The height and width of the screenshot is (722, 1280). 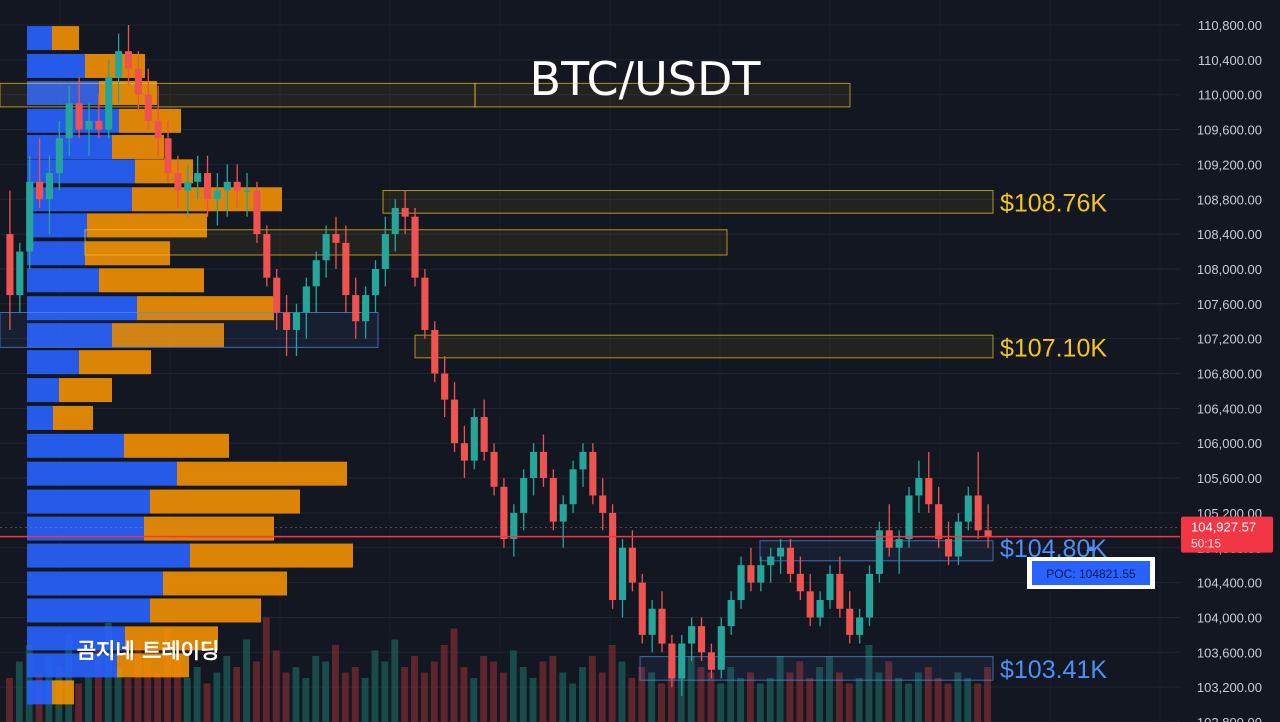 I want to click on volume-bars, so click(x=498, y=669).